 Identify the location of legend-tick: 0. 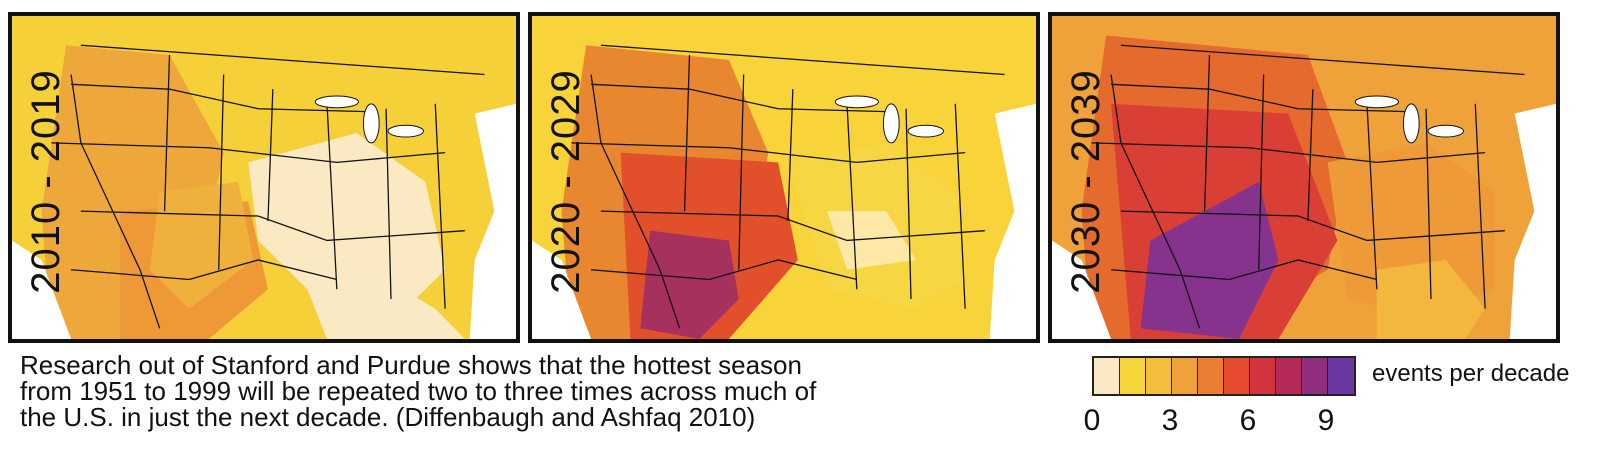
(1092, 420).